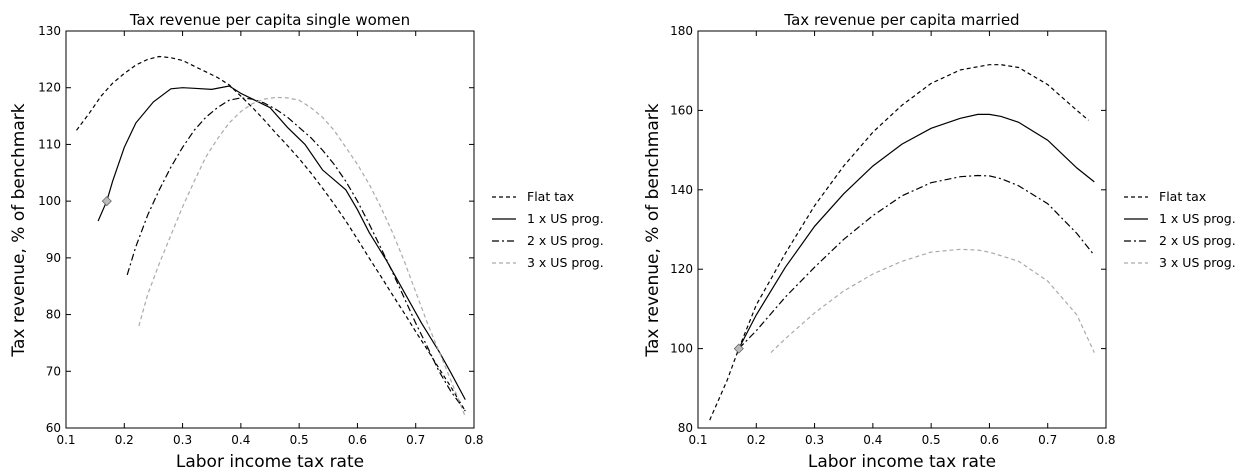  I want to click on y-tick-label: 70, so click(53, 371).